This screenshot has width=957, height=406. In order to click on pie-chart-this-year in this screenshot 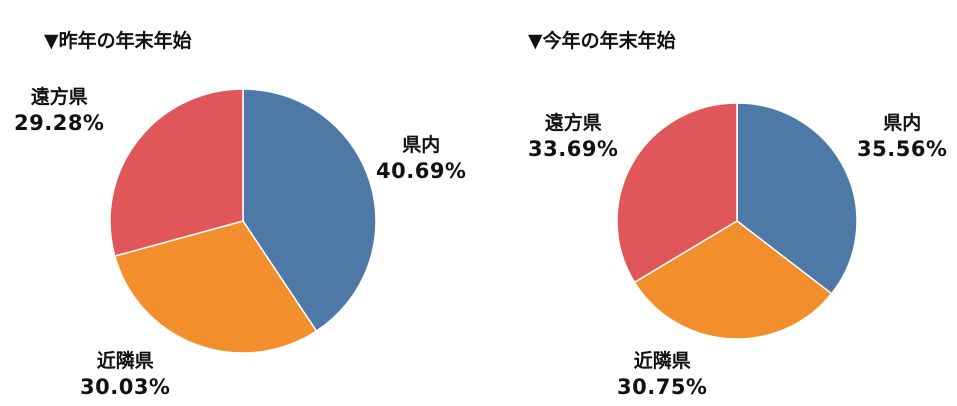, I will do `click(737, 221)`.